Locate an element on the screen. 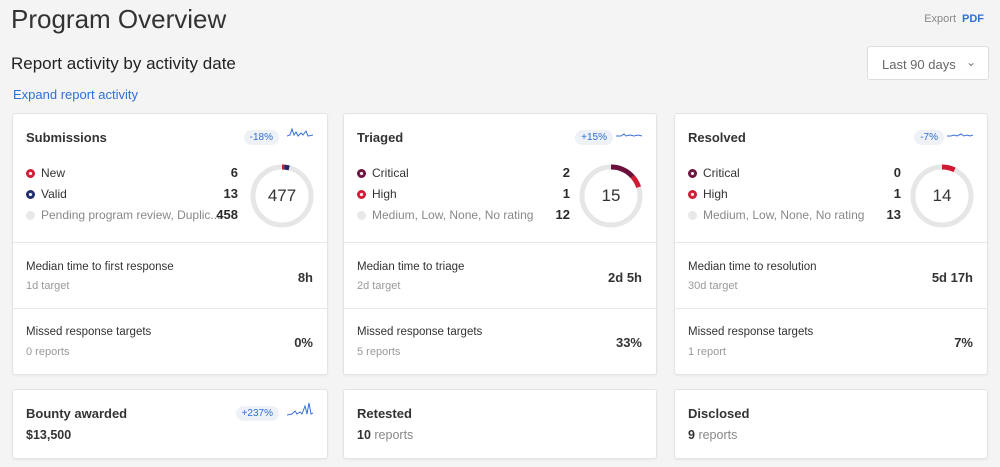 The height and width of the screenshot is (467, 1000). export-links: Export PDF is located at coordinates (954, 19).